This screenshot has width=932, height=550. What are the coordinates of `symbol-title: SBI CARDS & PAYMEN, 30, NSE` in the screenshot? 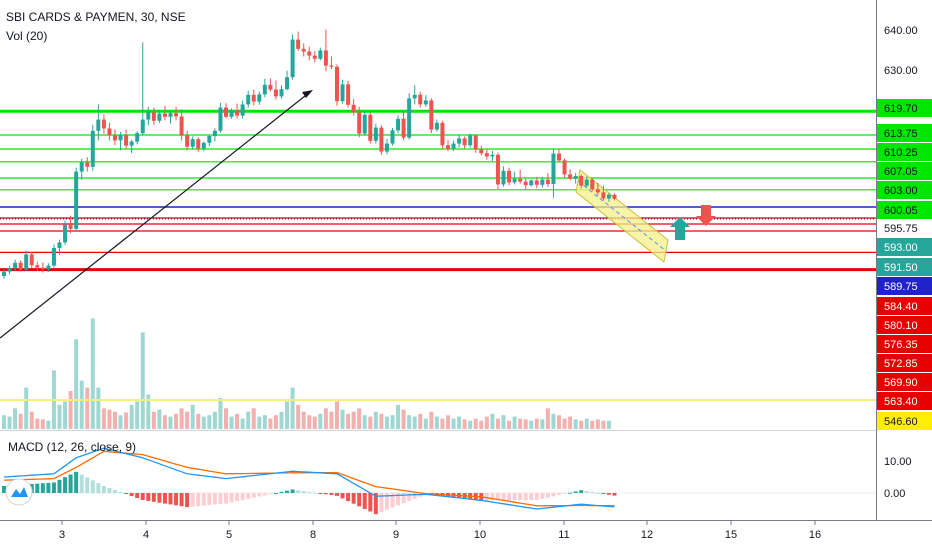 It's located at (96, 17).